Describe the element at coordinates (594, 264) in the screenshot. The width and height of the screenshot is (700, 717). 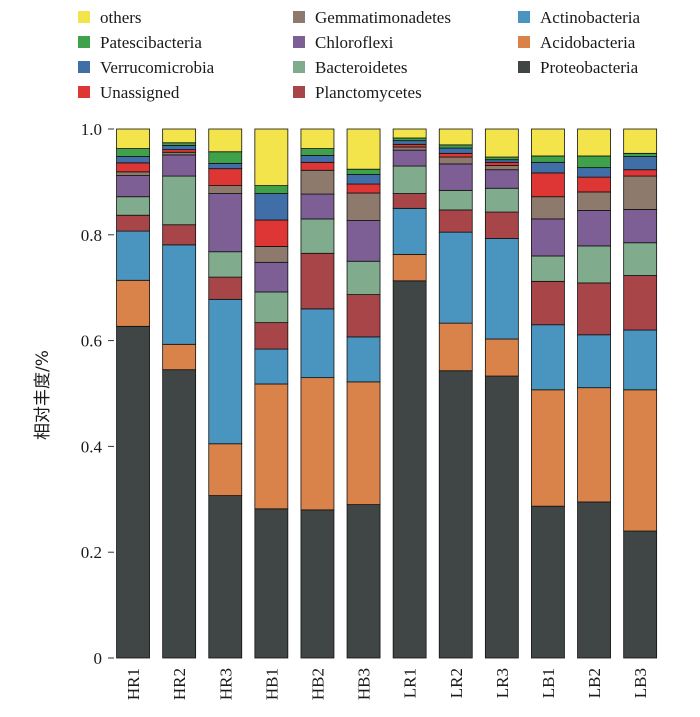
I see `bar-segment-bacteroidetes-lb2` at that location.